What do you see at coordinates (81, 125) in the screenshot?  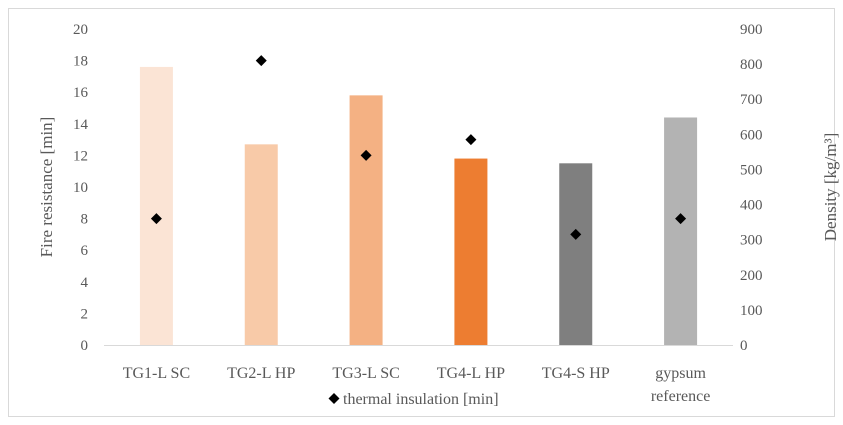 I see `y-tick-label: 14` at bounding box center [81, 125].